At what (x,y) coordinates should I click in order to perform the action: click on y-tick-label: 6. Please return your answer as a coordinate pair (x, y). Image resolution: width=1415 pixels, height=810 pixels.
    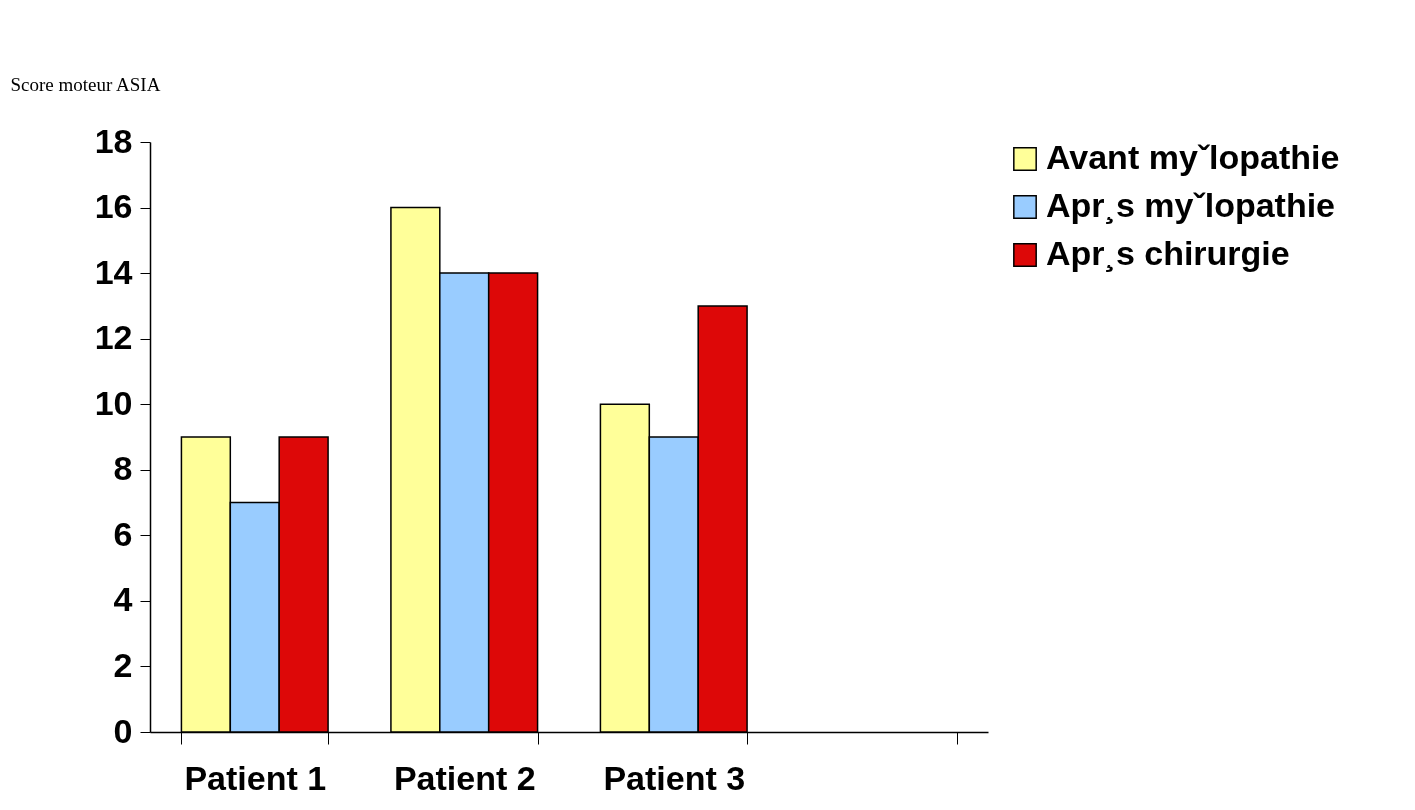
    Looking at the image, I should click on (123, 533).